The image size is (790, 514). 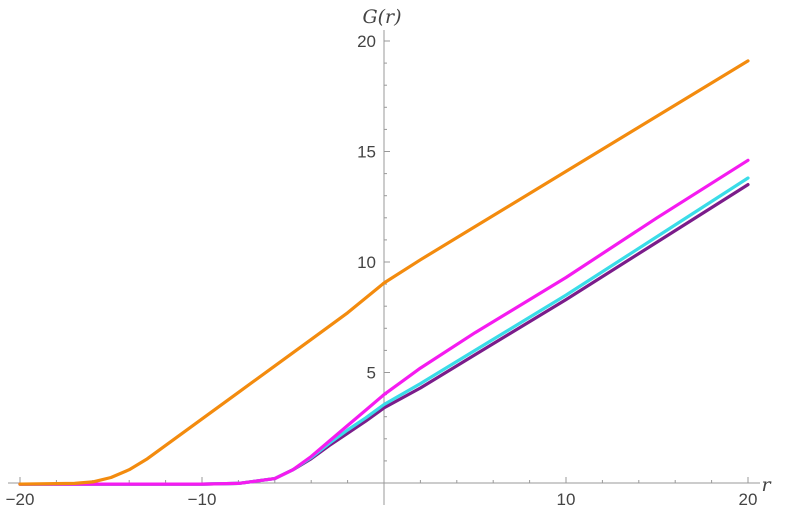 What do you see at coordinates (387, 251) in the screenshot?
I see `y-minor-ticks` at bounding box center [387, 251].